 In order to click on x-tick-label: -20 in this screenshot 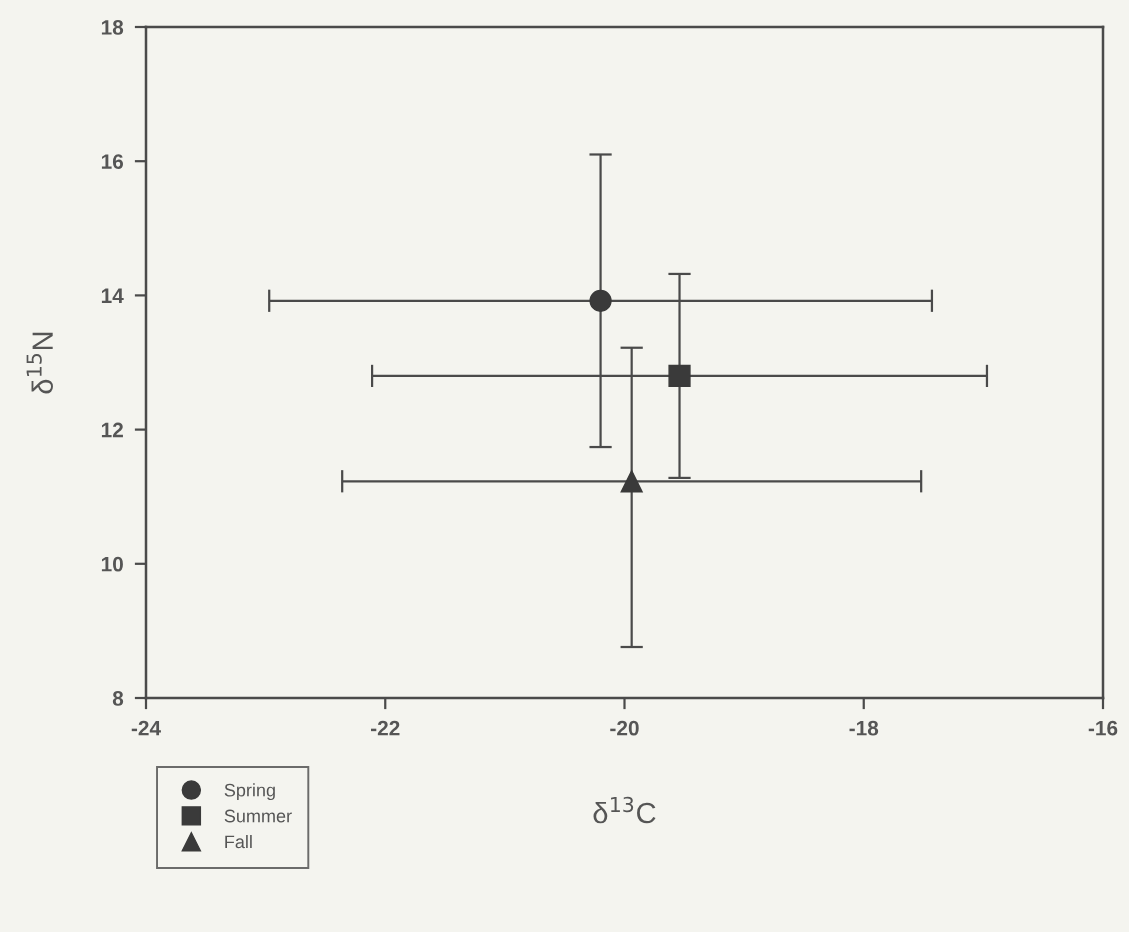, I will do `click(624, 728)`.